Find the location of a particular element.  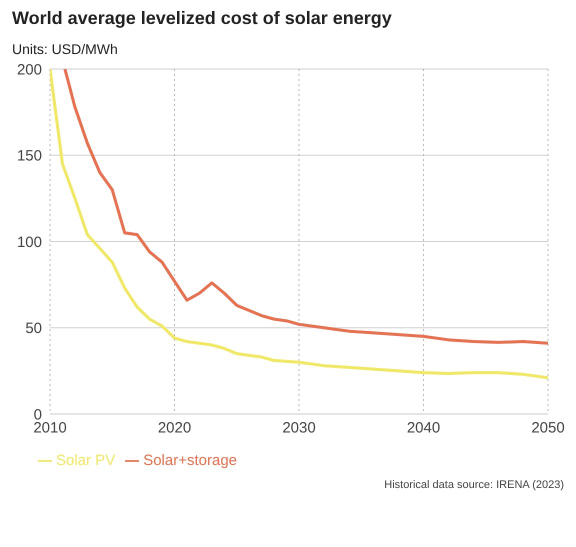

x-tick-label: 2020 is located at coordinates (175, 428).